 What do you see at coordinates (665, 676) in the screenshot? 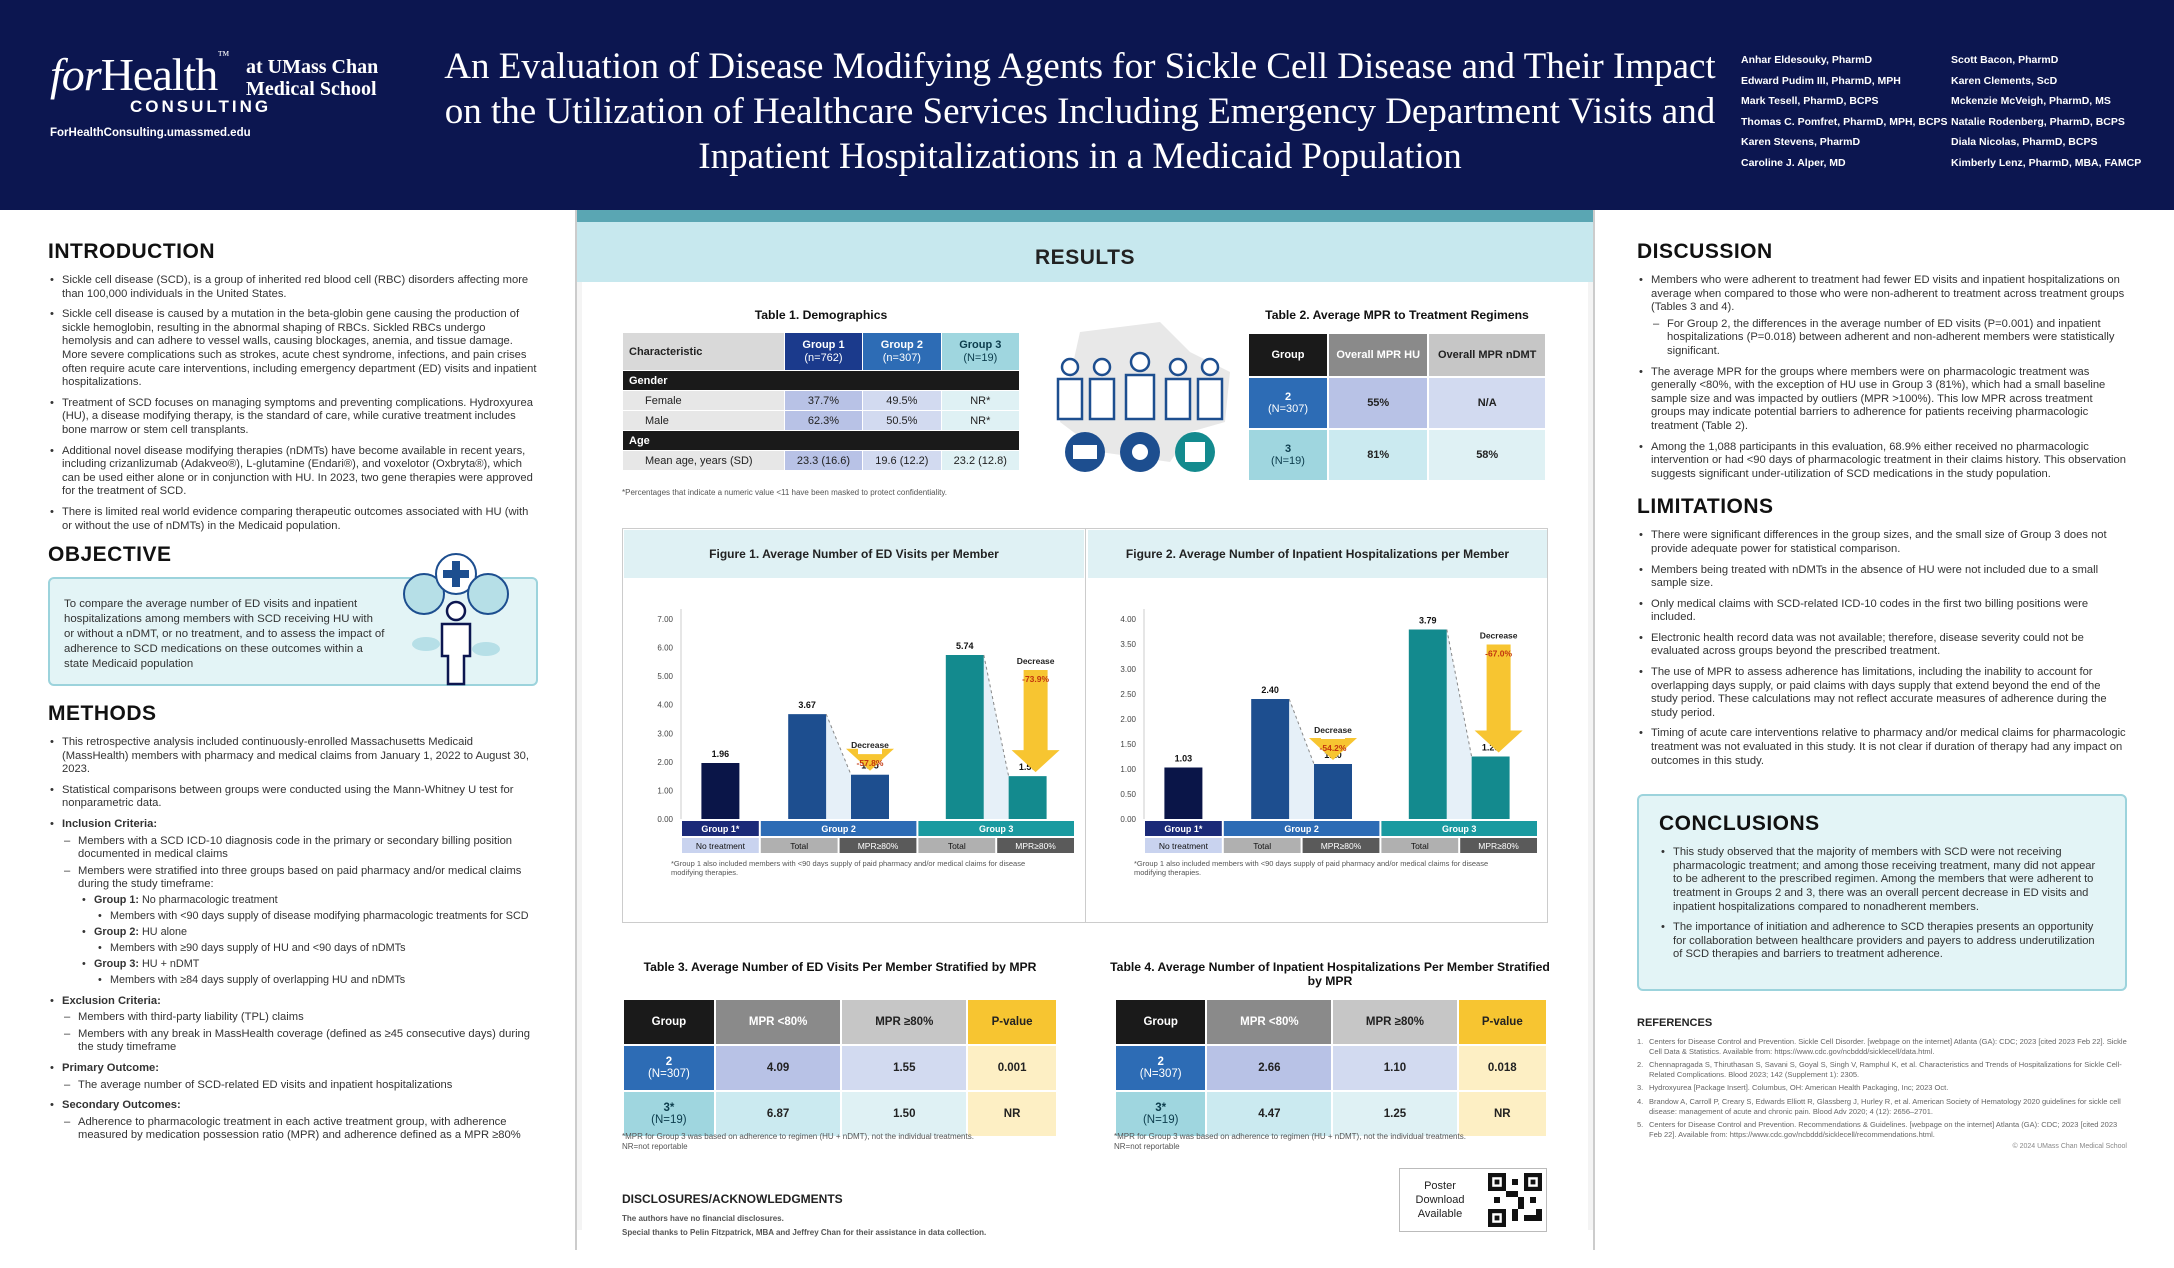
I see `y-tick-label: 5.00` at bounding box center [665, 676].